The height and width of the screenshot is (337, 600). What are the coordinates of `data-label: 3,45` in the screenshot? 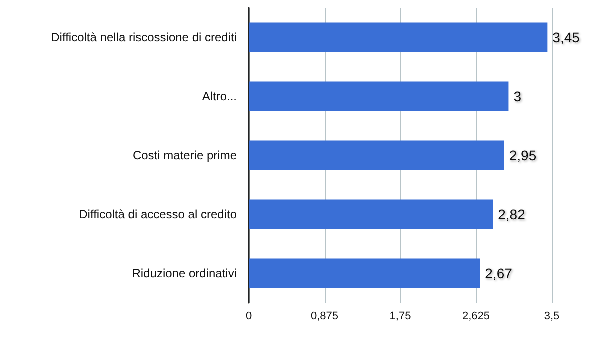 It's located at (566, 38).